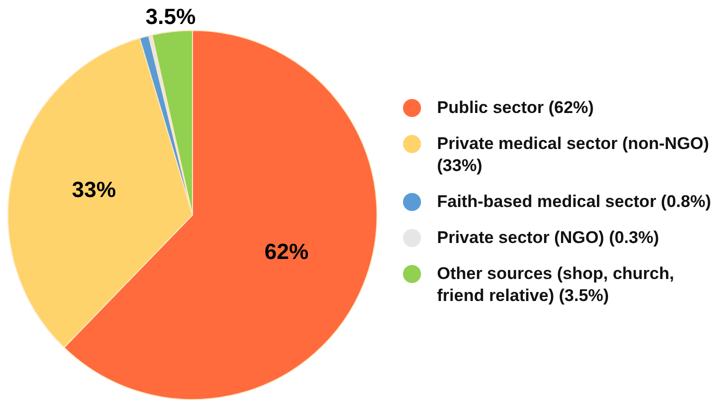 The height and width of the screenshot is (404, 725). What do you see at coordinates (548, 238) in the screenshot?
I see `legend-label: Private sector (NGO) (0.3%)` at bounding box center [548, 238].